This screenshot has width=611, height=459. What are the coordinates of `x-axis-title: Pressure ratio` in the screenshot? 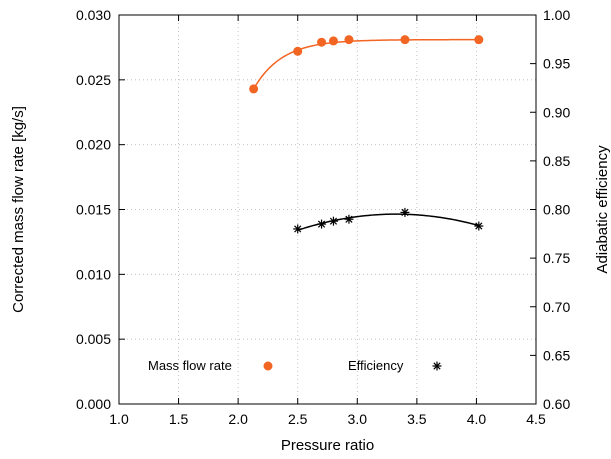 It's located at (327, 445).